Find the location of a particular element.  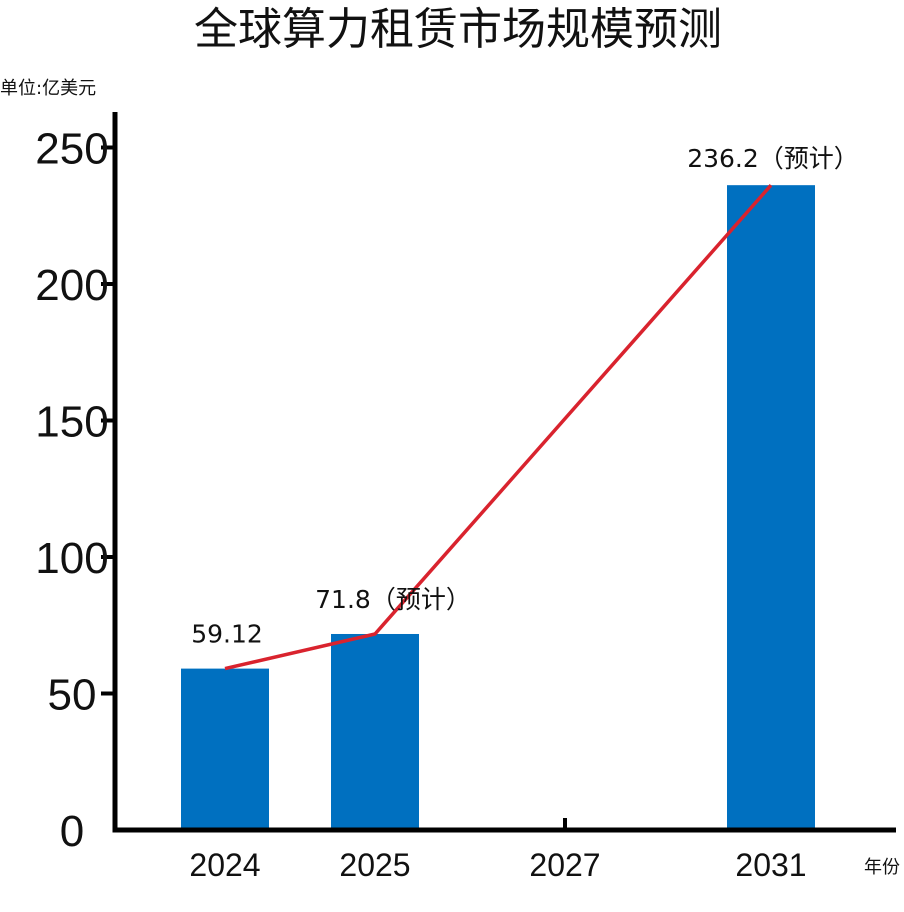

data-label-2024: 59.12 is located at coordinates (227, 634).